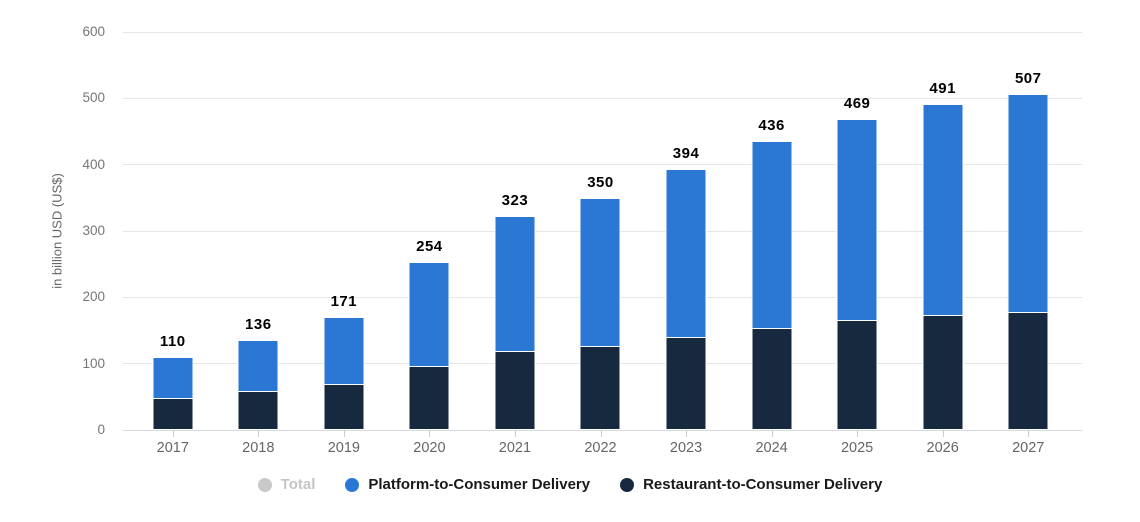 Image resolution: width=1140 pixels, height=522 pixels. Describe the element at coordinates (943, 372) in the screenshot. I see `bar-segment-restaurant-2026` at that location.